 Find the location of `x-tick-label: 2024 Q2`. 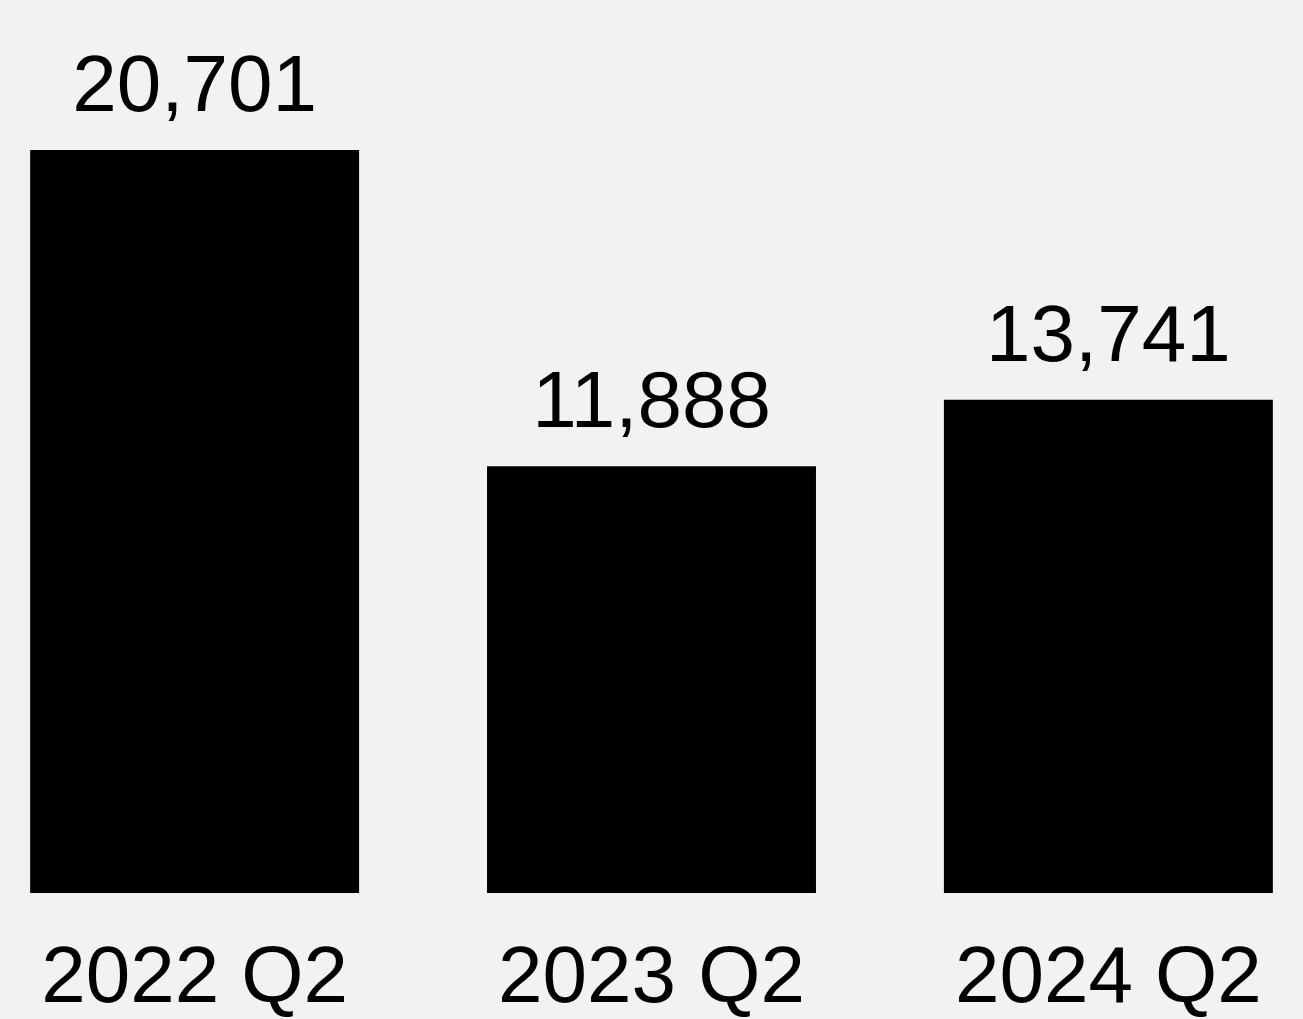

x-tick-label: 2024 Q2 is located at coordinates (1108, 974).